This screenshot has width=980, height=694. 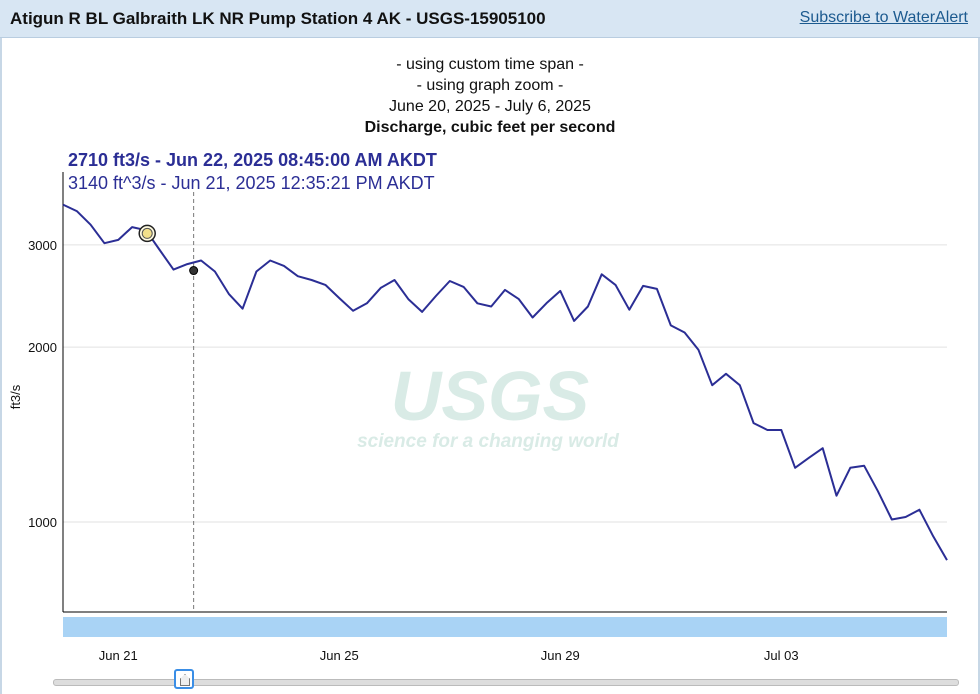 I want to click on parameter-title: Discharge, cubic feet per second, so click(x=490, y=127).